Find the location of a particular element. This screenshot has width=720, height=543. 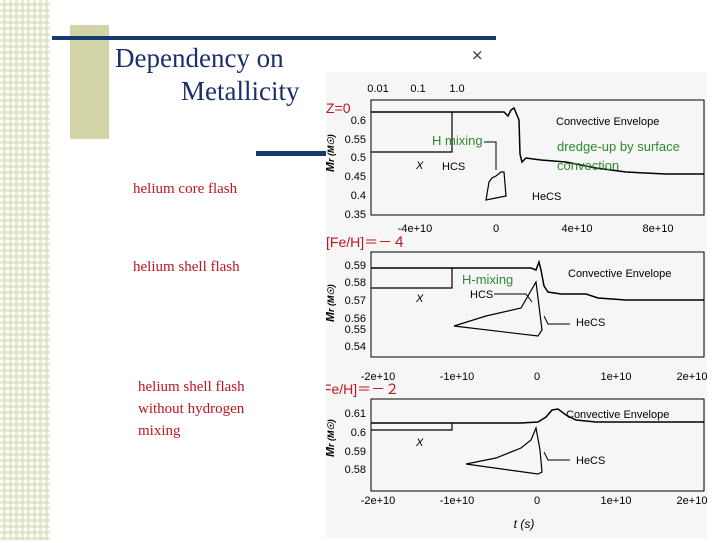

top-tick-label: 0.01 is located at coordinates (377, 89).